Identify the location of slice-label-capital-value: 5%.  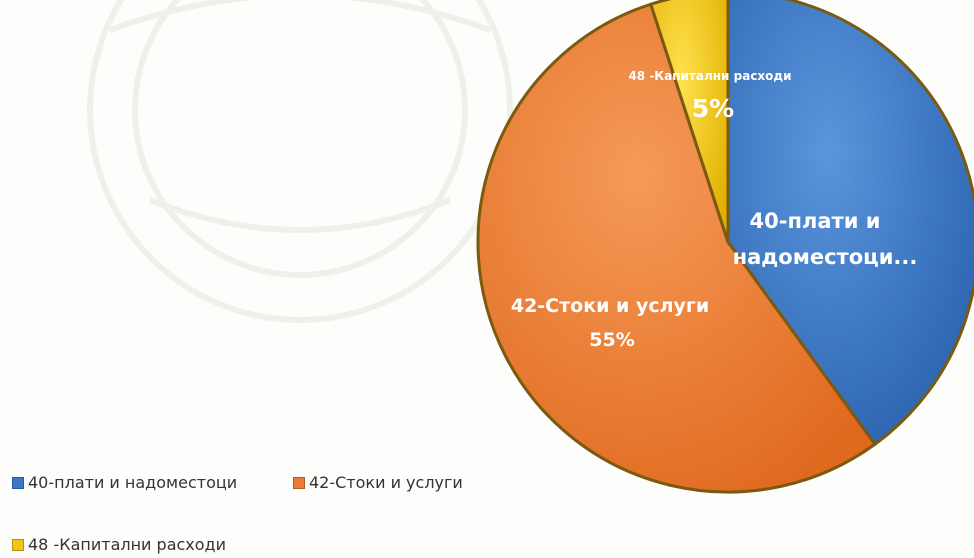
(713, 108).